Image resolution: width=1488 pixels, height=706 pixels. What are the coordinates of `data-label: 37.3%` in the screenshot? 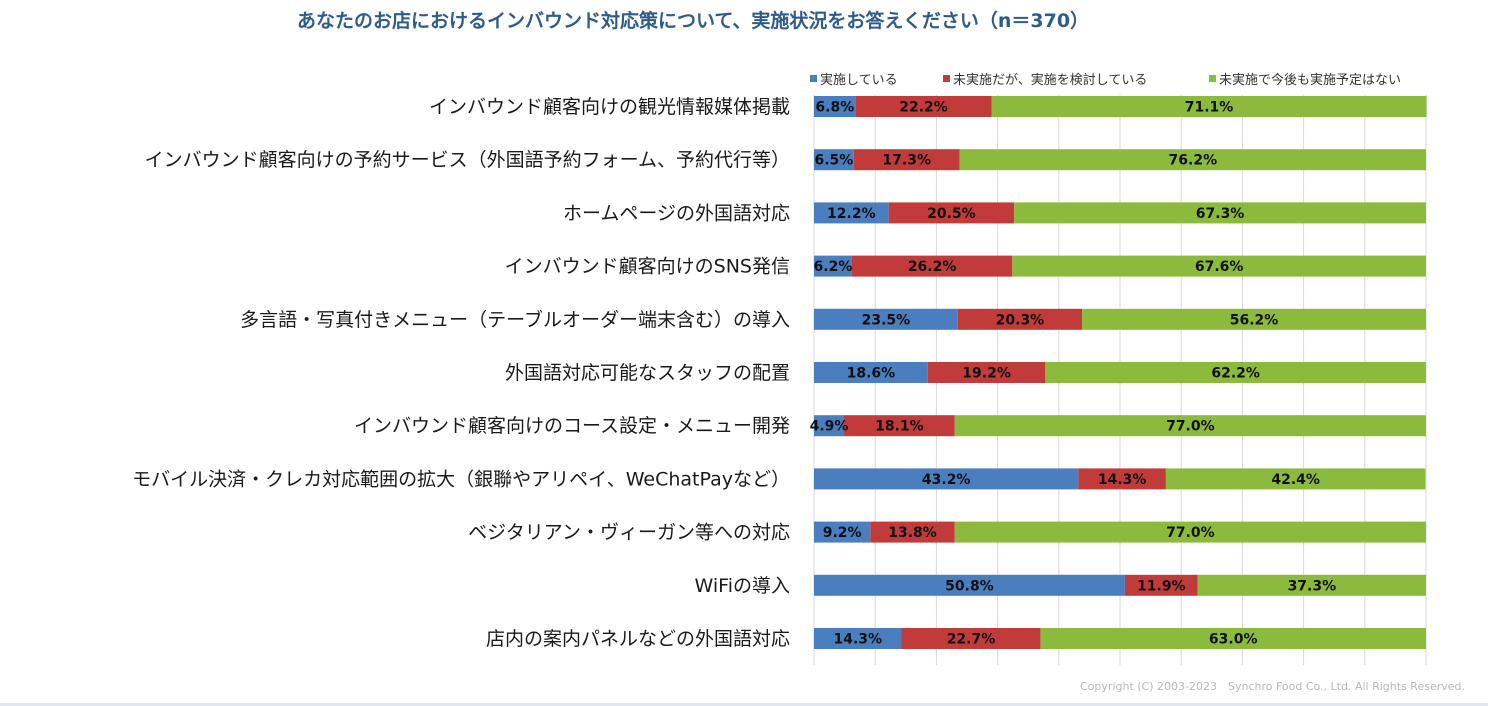 It's located at (1312, 586).